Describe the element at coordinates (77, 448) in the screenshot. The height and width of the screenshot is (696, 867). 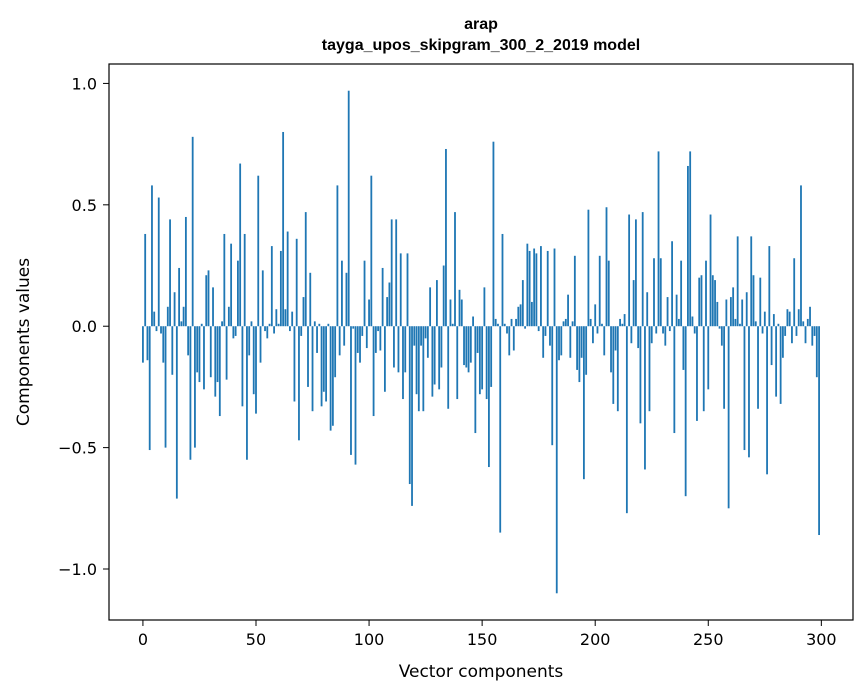
I see `y-tick-label: −0.5` at that location.